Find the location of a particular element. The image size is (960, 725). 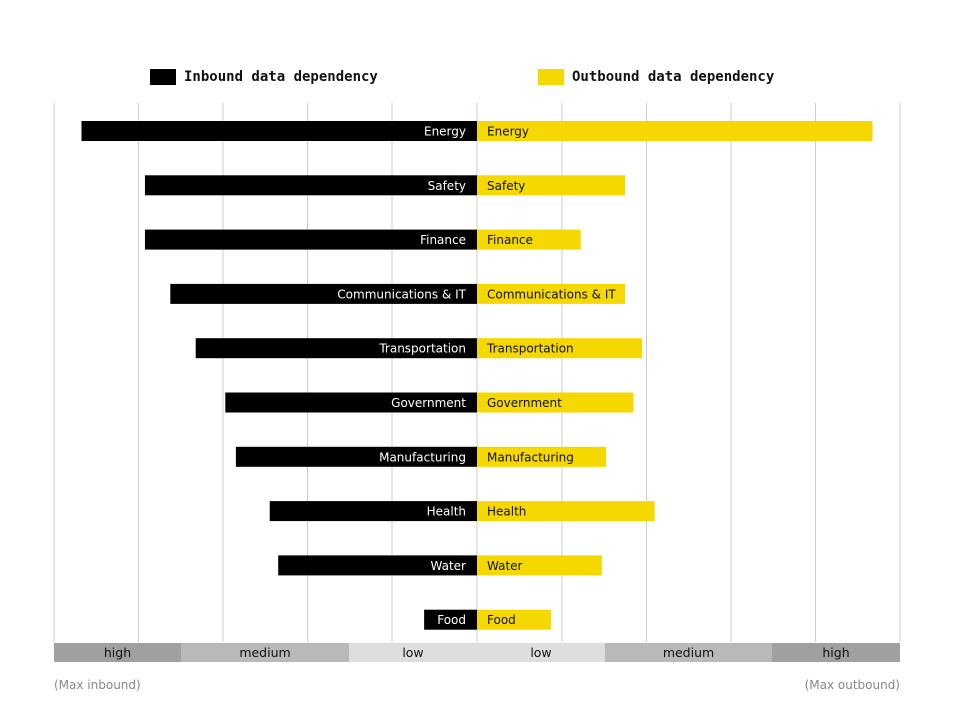

scale-band-left-low is located at coordinates (413, 652).